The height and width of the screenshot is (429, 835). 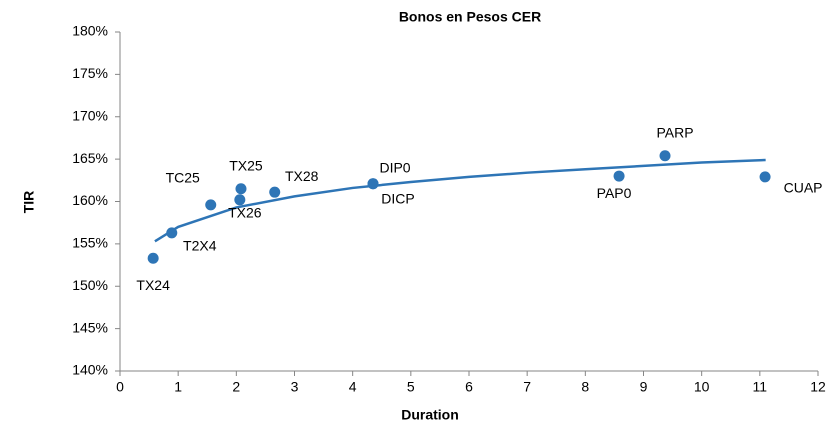 I want to click on x-tick-label: 3, so click(x=295, y=387).